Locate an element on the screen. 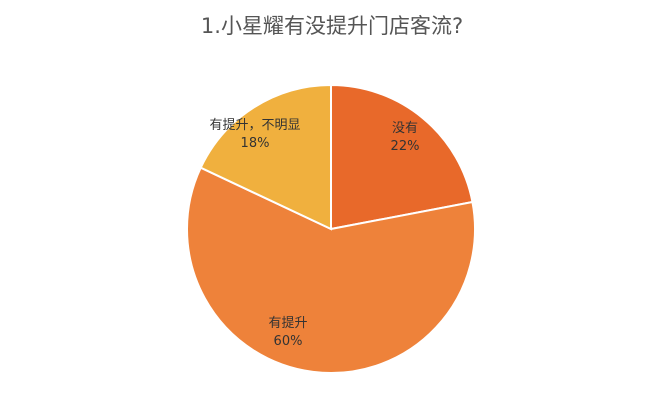  slice-category-label: 有提升 is located at coordinates (287, 323).